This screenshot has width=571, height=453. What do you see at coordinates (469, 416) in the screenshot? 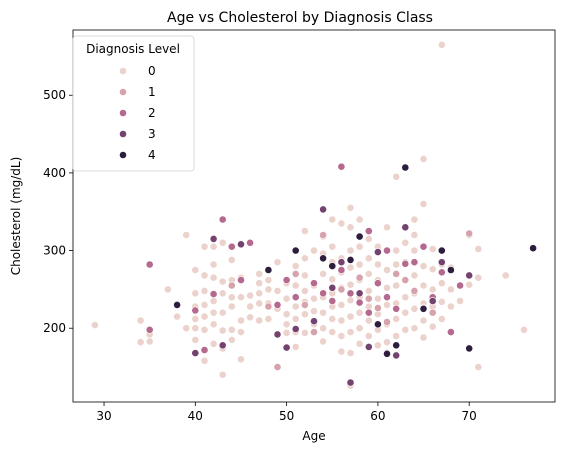
I see `x-tick-label: 70` at bounding box center [469, 416].